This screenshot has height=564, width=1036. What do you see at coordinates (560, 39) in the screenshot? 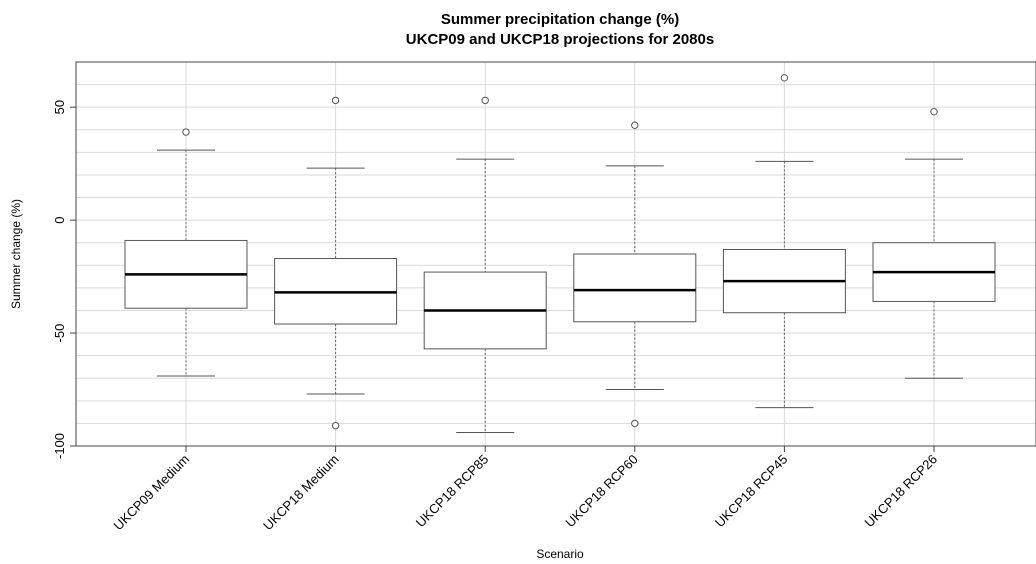
I see `chart-subtitle: UKCP09 and UKCP18 projections for 2080s` at bounding box center [560, 39].